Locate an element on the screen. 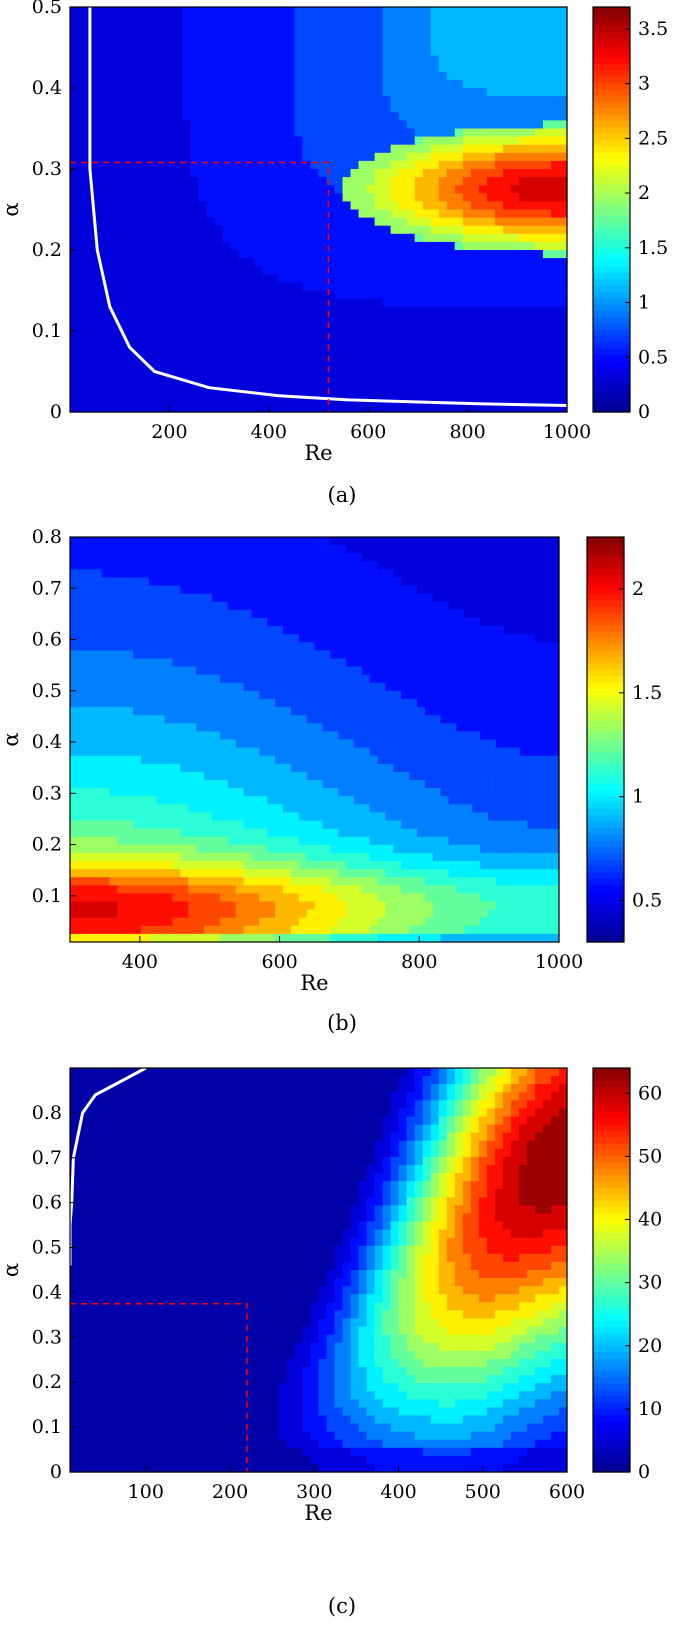 Image resolution: width=685 pixels, height=1629 pixels. colorbar-tick-label: 2.5 is located at coordinates (653, 138).